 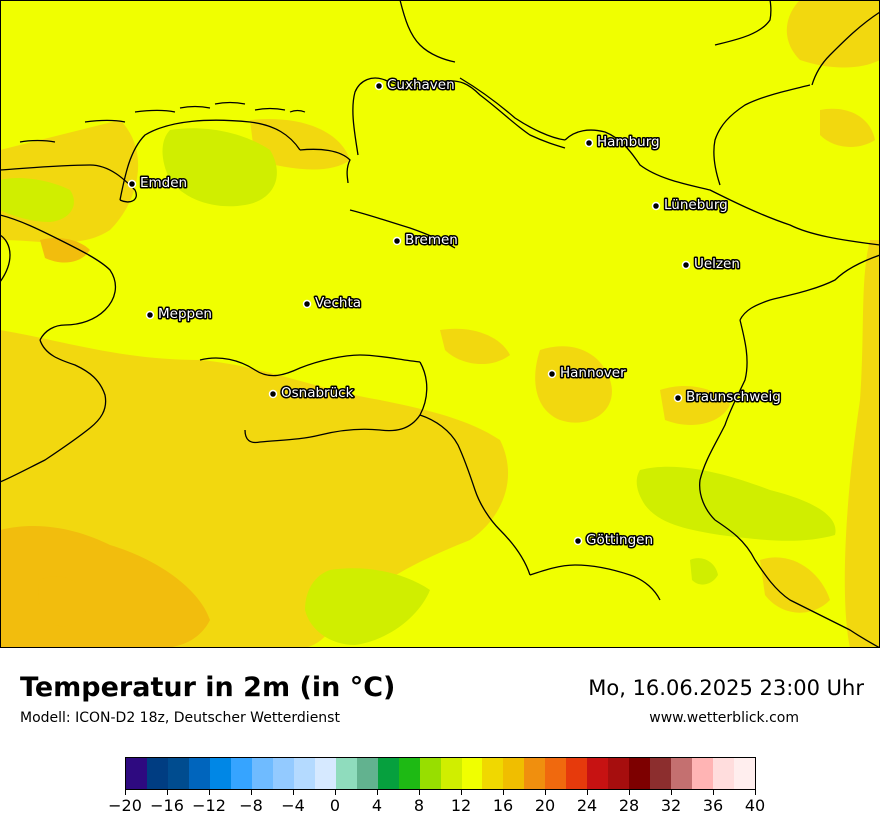 I want to click on city-marker-bremen: Bremen, so click(x=425, y=240).